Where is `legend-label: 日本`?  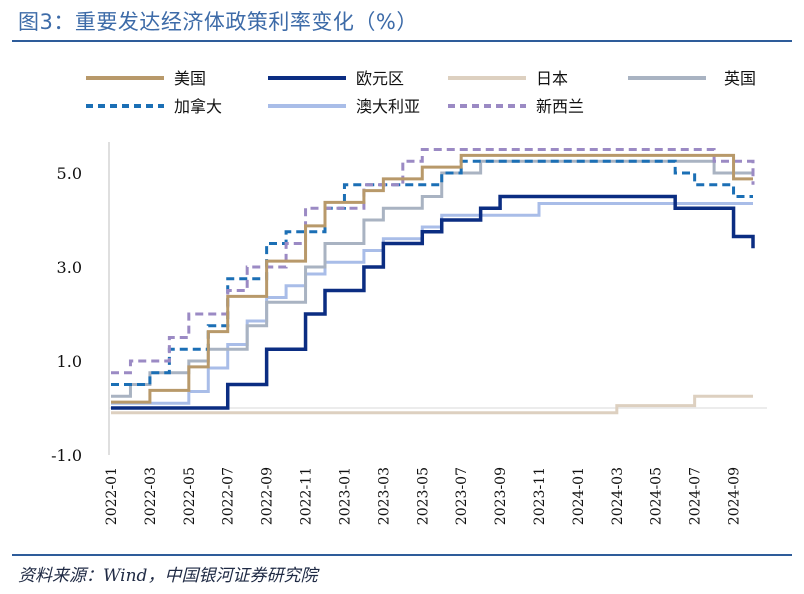
legend-label: 日本 is located at coordinates (552, 78).